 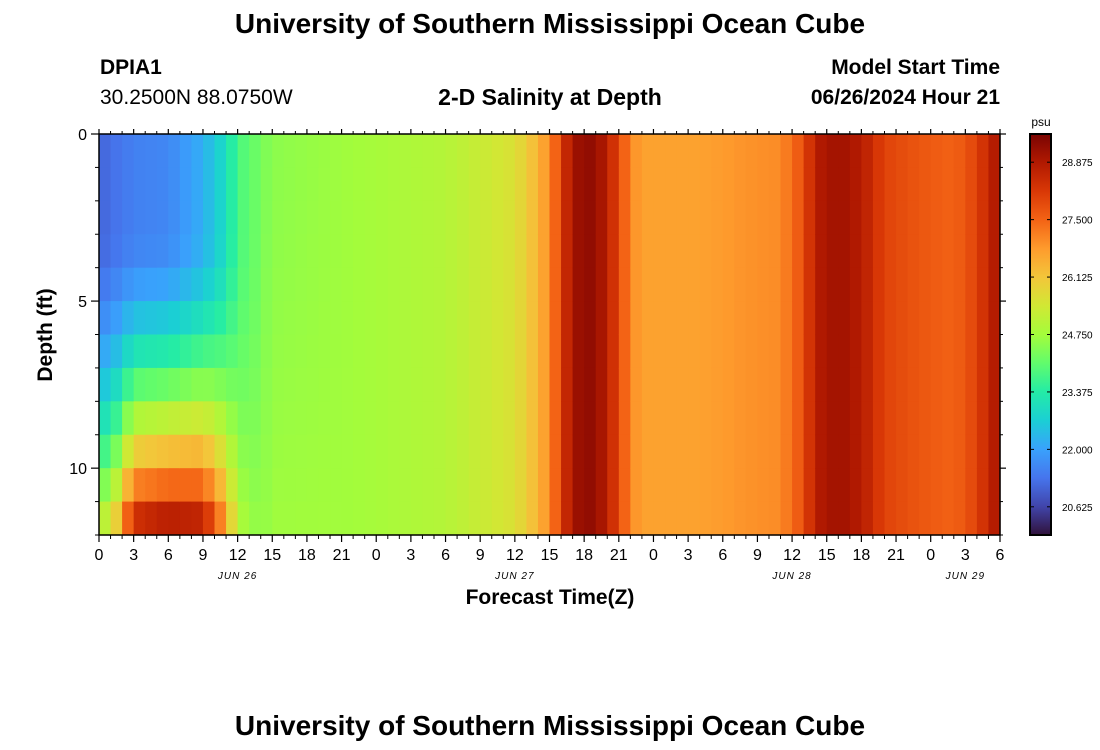 What do you see at coordinates (915, 67) in the screenshot?
I see `model-start-label: Model Start Time` at bounding box center [915, 67].